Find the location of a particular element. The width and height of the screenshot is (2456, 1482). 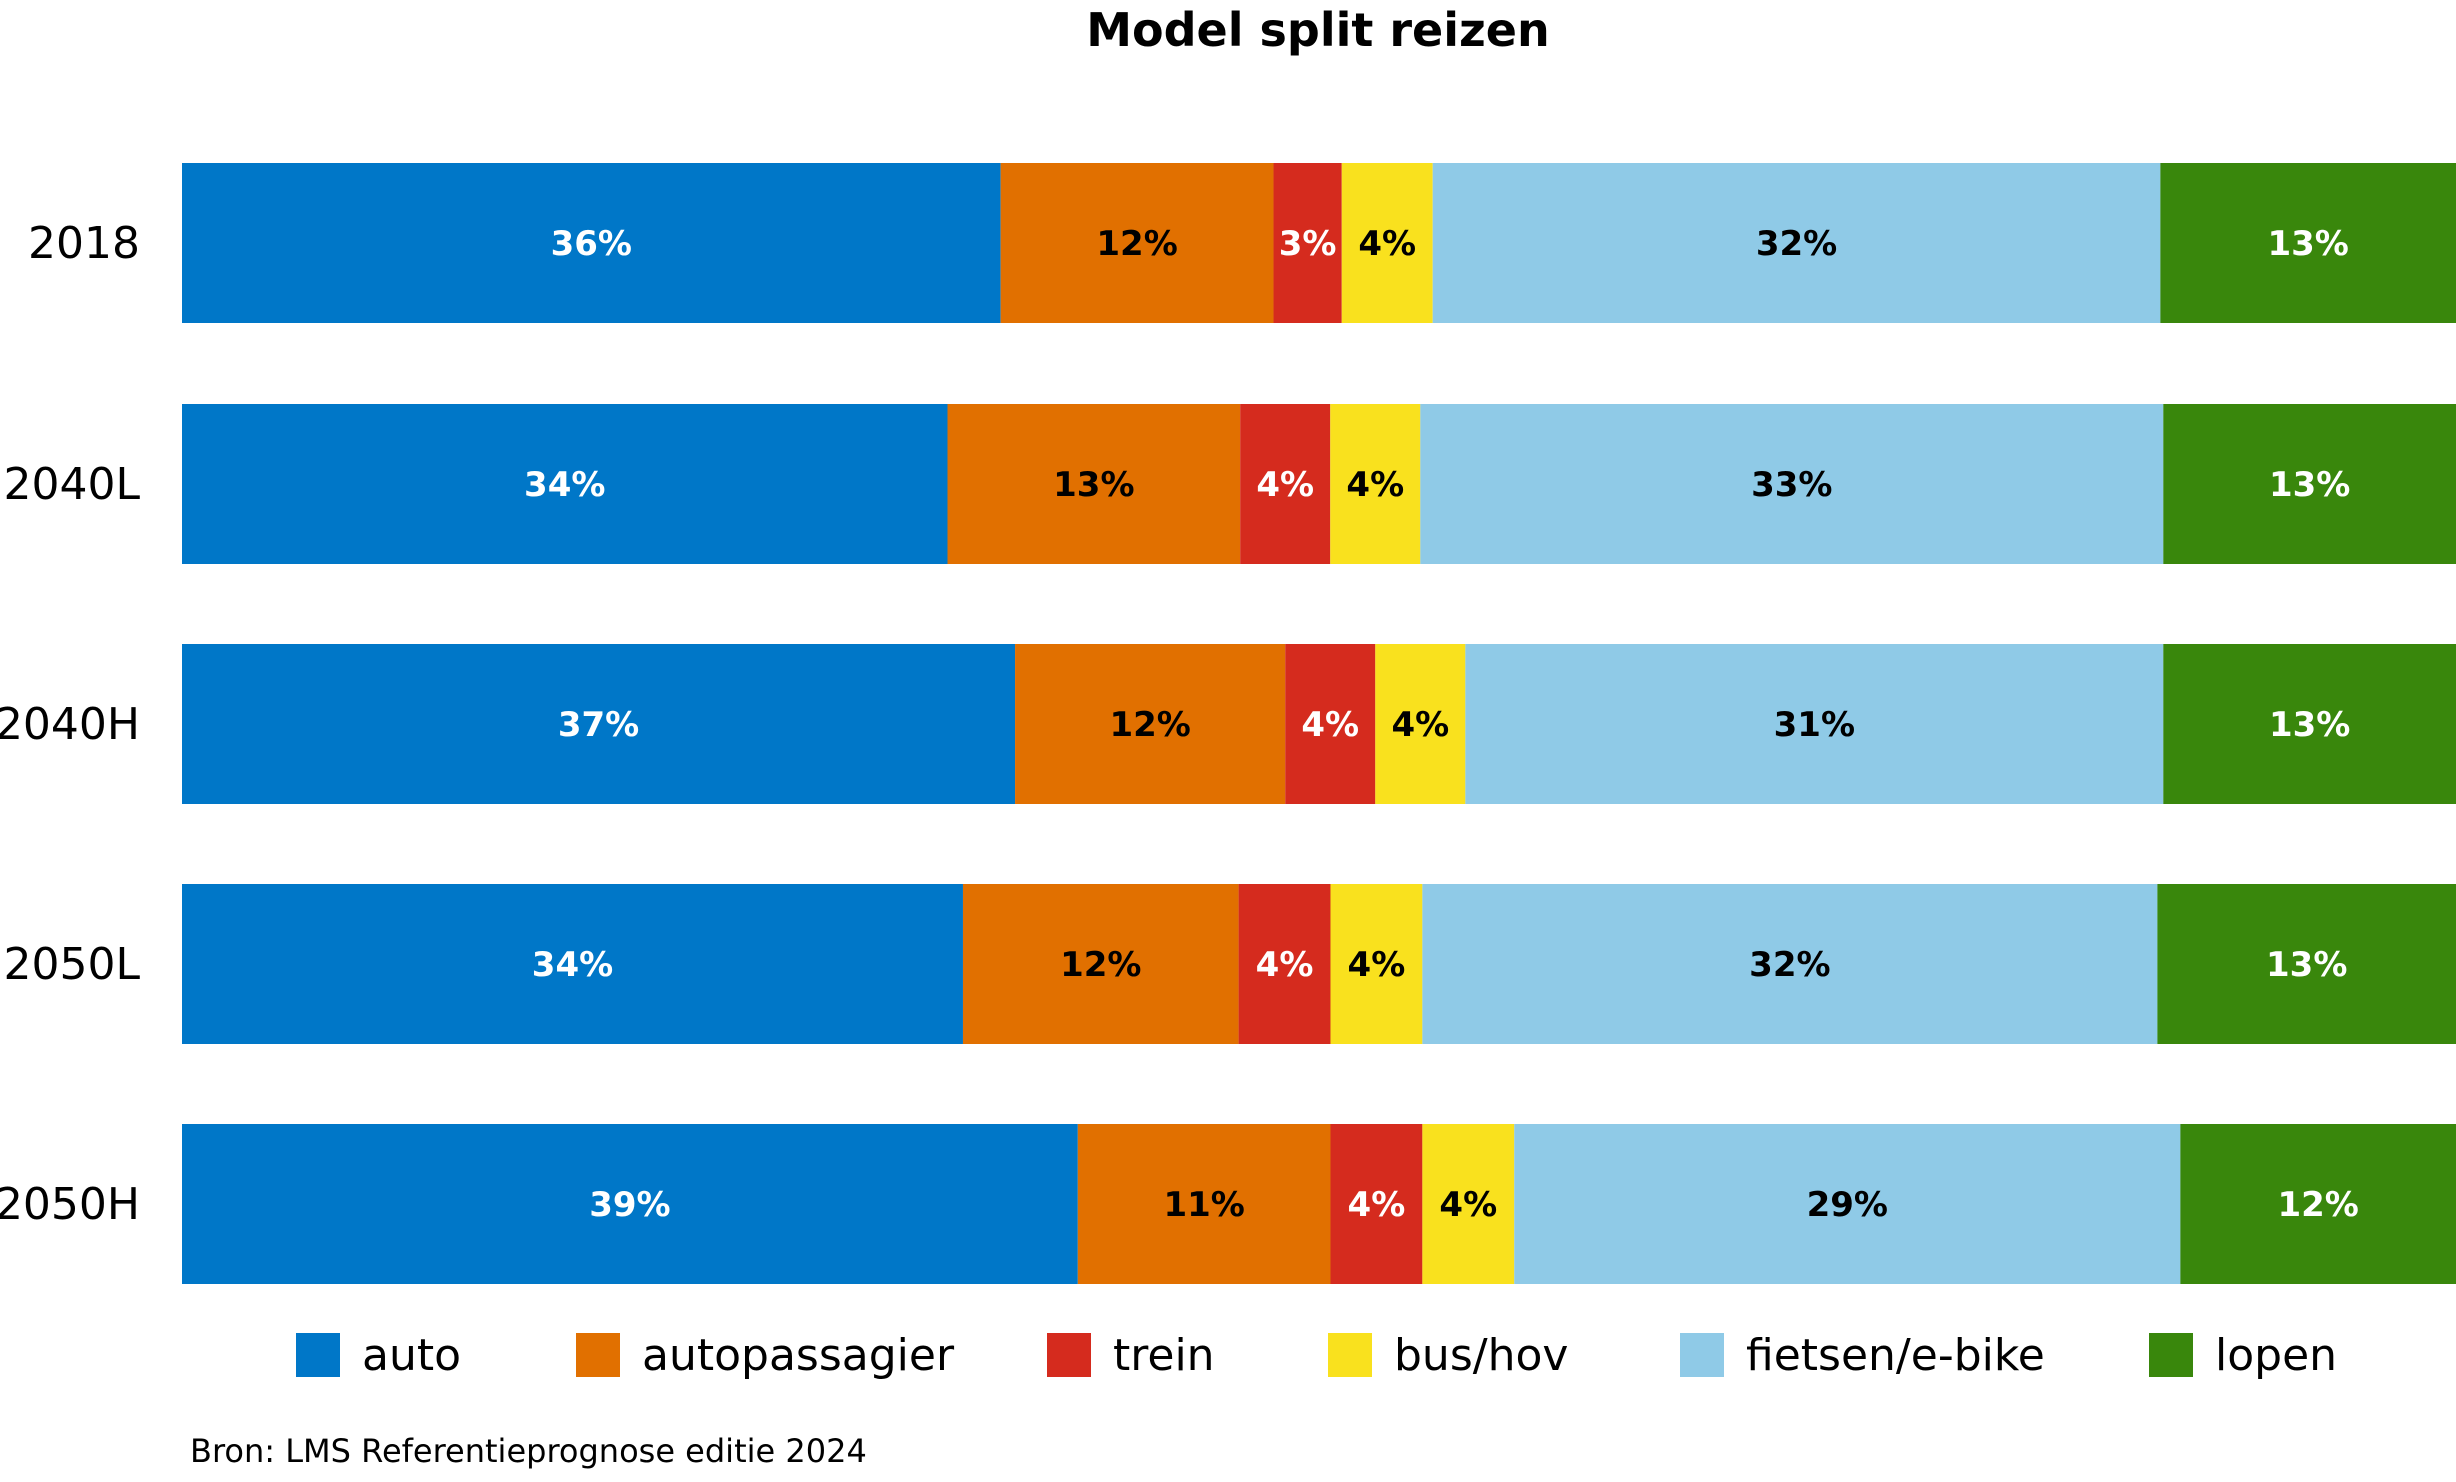

chart-source: Bron: LMS Referentieprognose editie 2024 is located at coordinates (528, 1451).